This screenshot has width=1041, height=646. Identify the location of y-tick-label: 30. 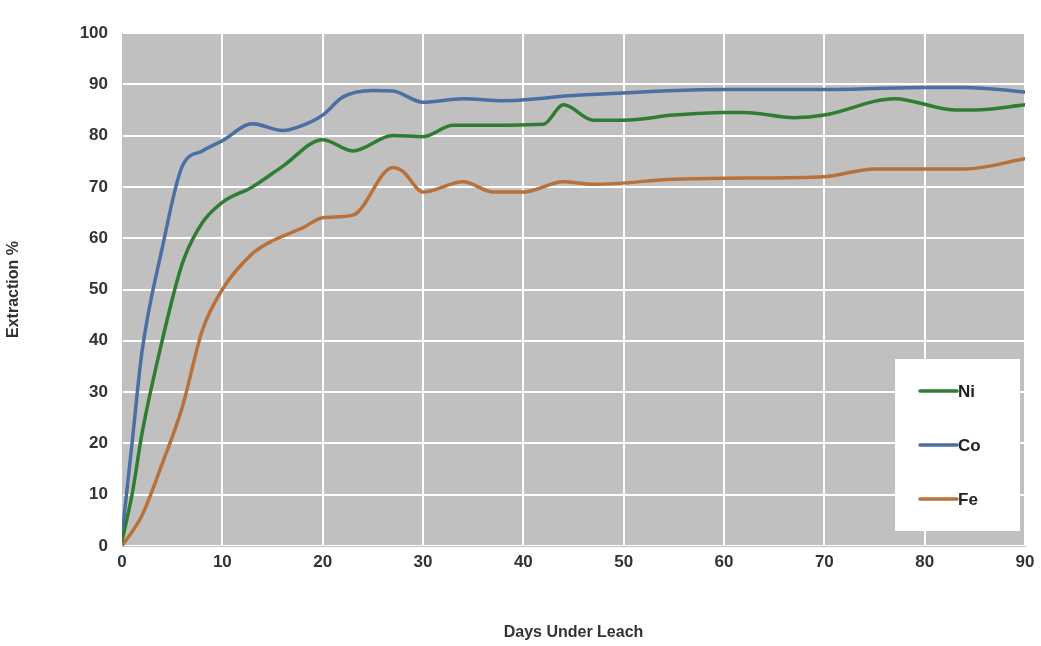
(98, 391).